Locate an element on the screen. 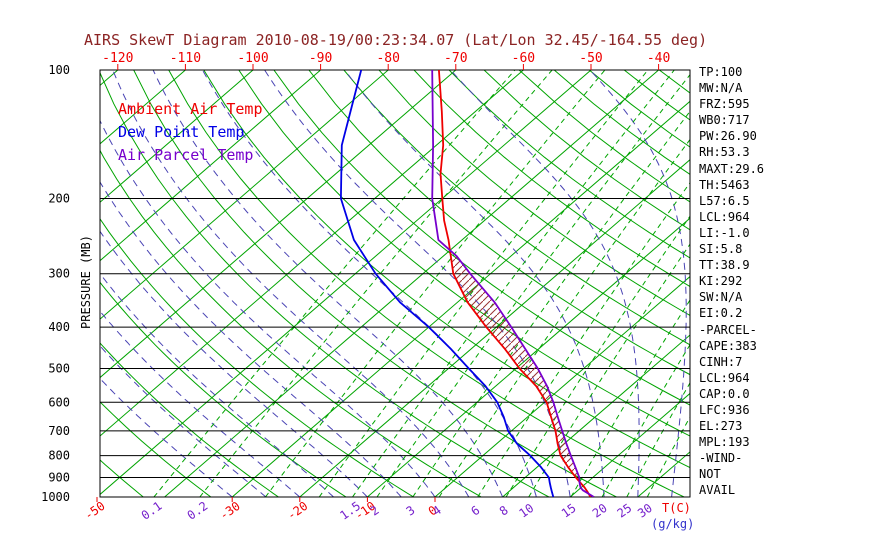  air-parcel-temp-curve is located at coordinates (513, 283).